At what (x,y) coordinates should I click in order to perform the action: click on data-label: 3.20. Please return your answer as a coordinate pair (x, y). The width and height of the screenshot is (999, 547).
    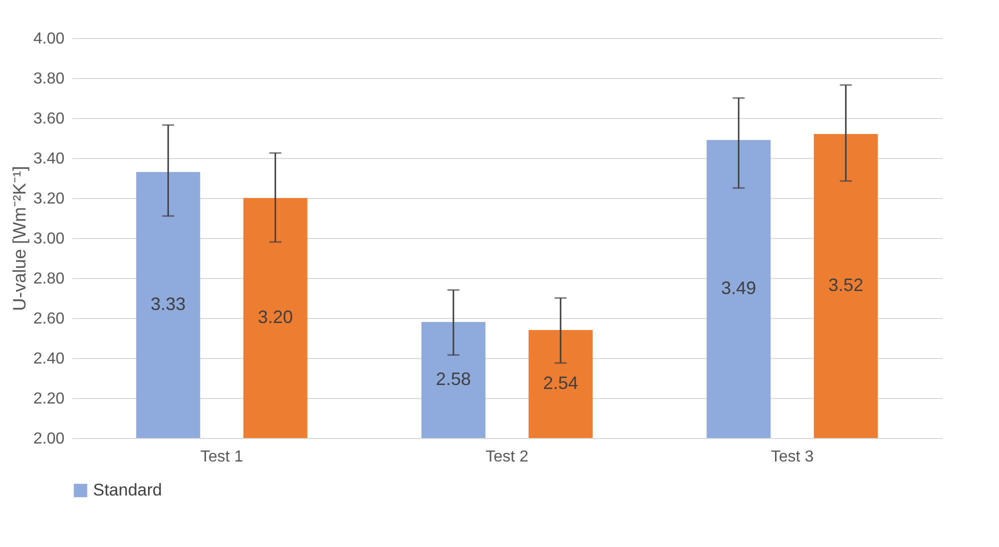
    Looking at the image, I should click on (275, 317).